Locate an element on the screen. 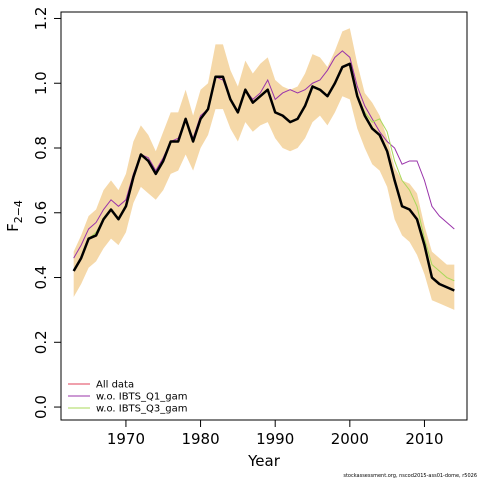 This screenshot has width=480, height=480. legend-label-1: All data is located at coordinates (115, 385).